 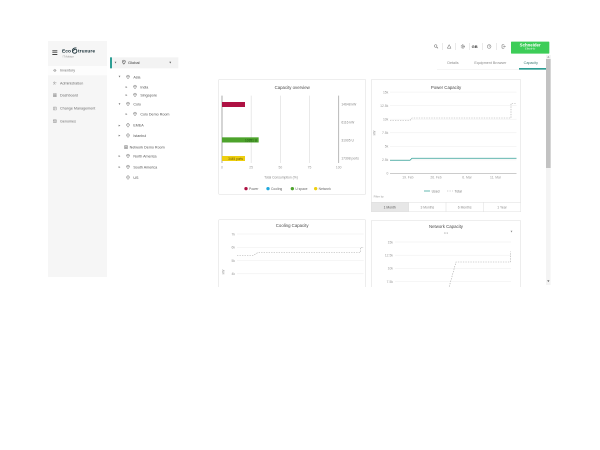 What do you see at coordinates (339, 167) in the screenshot?
I see `svg-text: 100` at bounding box center [339, 167].